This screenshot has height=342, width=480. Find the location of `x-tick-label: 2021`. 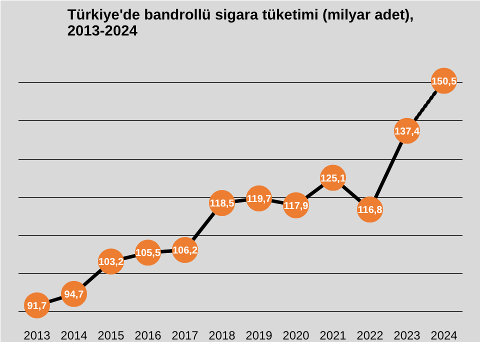

x-tick-label: 2021 is located at coordinates (333, 335).